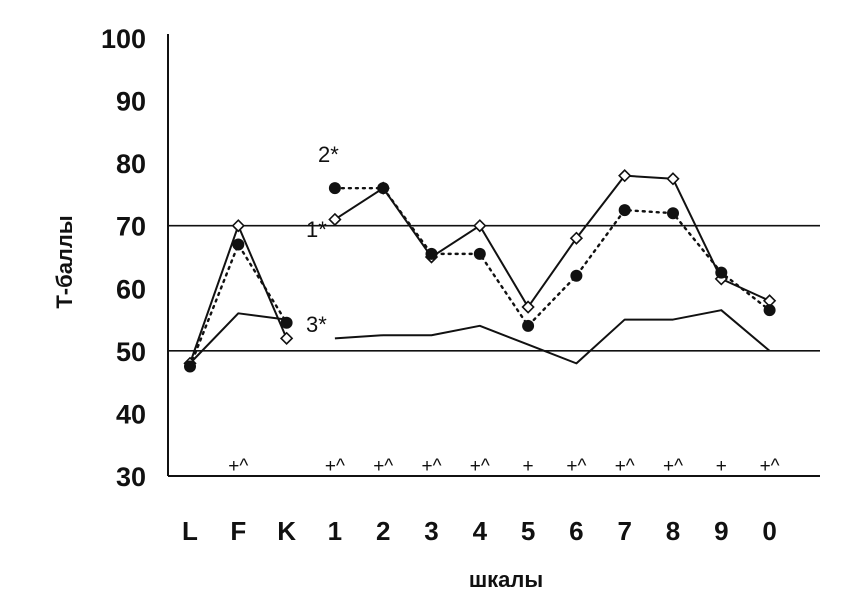 This screenshot has width=868, height=606. I want to click on series-labels: 1* 2* 3*, so click(322, 239).